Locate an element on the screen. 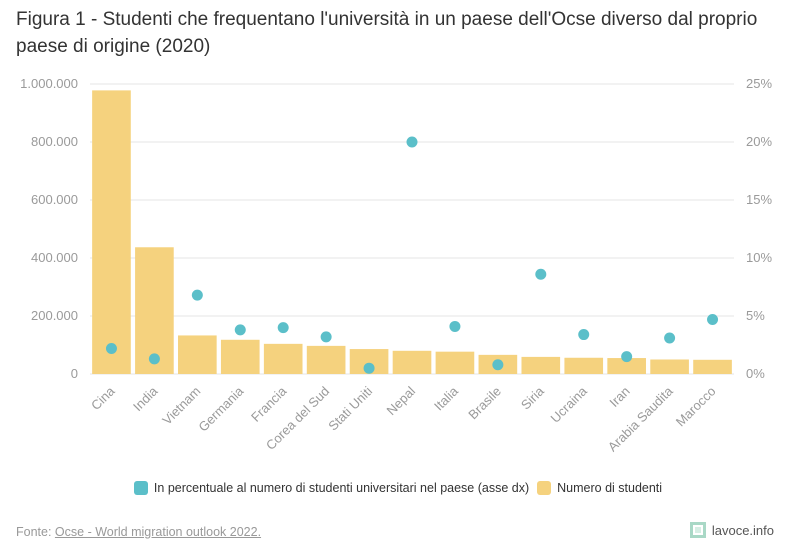 The height and width of the screenshot is (552, 796). brand: lavoce.info is located at coordinates (731, 530).